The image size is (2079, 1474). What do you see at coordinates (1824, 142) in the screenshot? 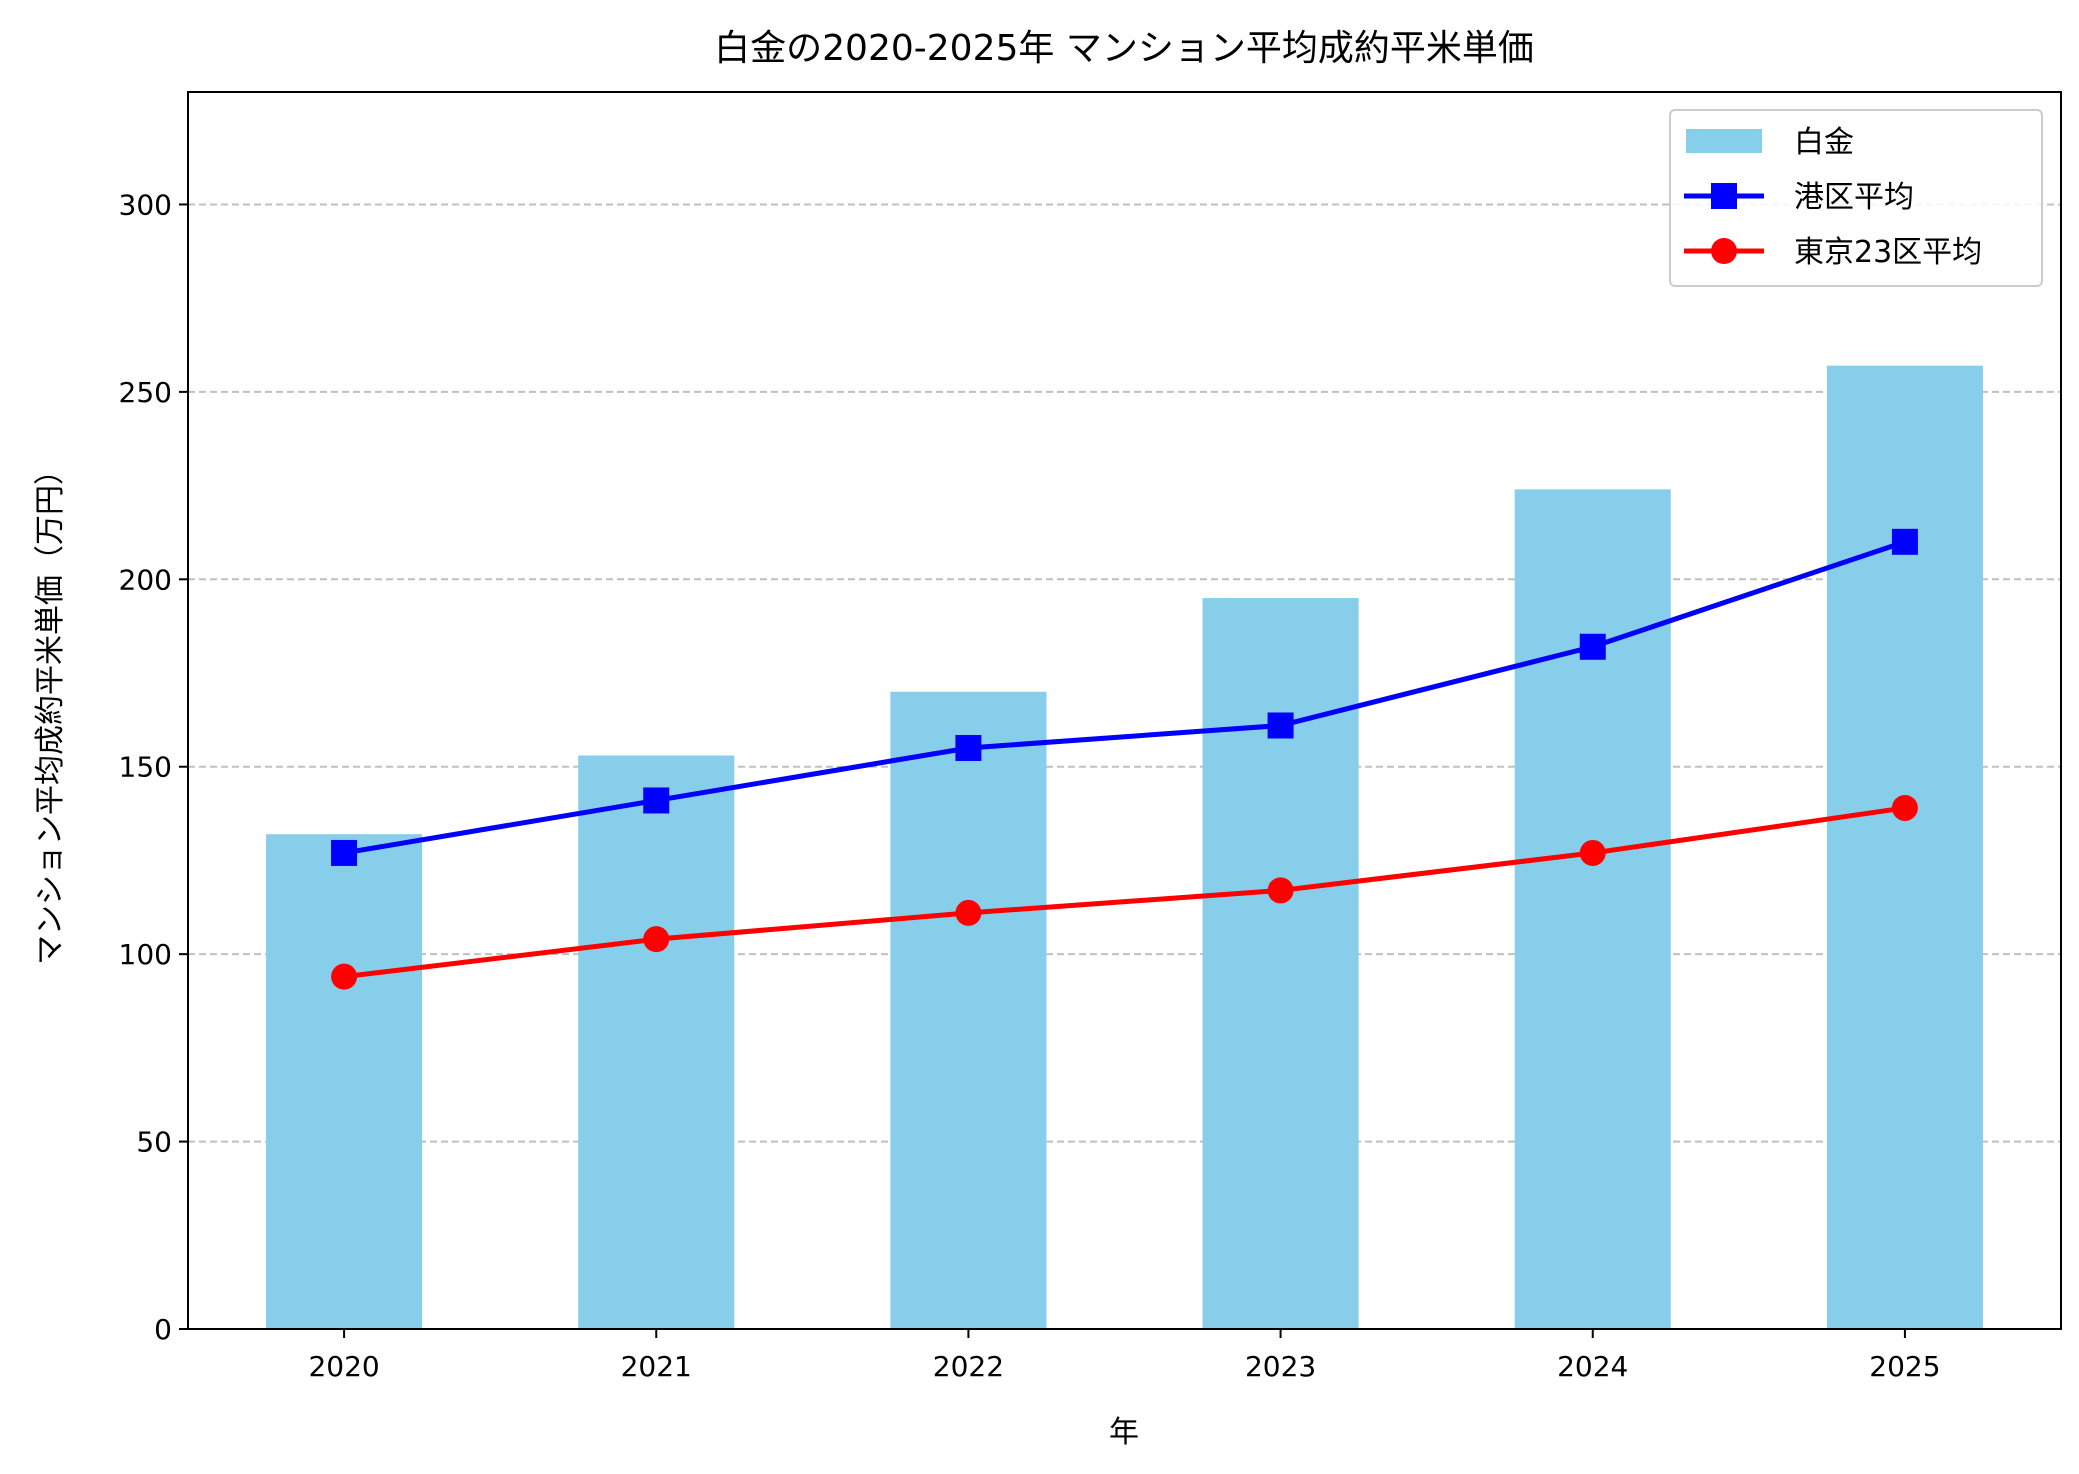
I see `legend-label: 白金` at bounding box center [1824, 142].